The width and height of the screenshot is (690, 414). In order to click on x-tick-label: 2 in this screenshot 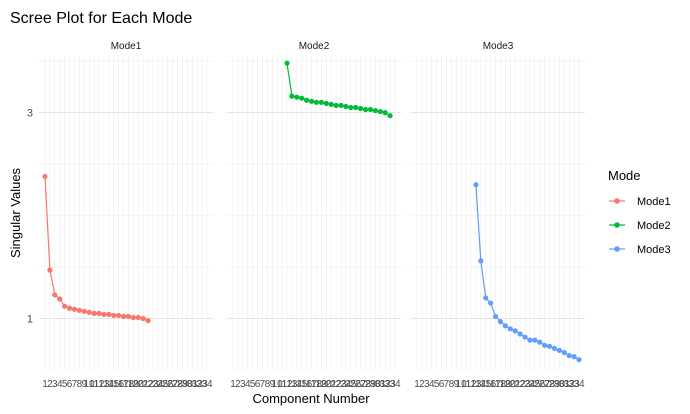, I will do `click(50, 384)`.